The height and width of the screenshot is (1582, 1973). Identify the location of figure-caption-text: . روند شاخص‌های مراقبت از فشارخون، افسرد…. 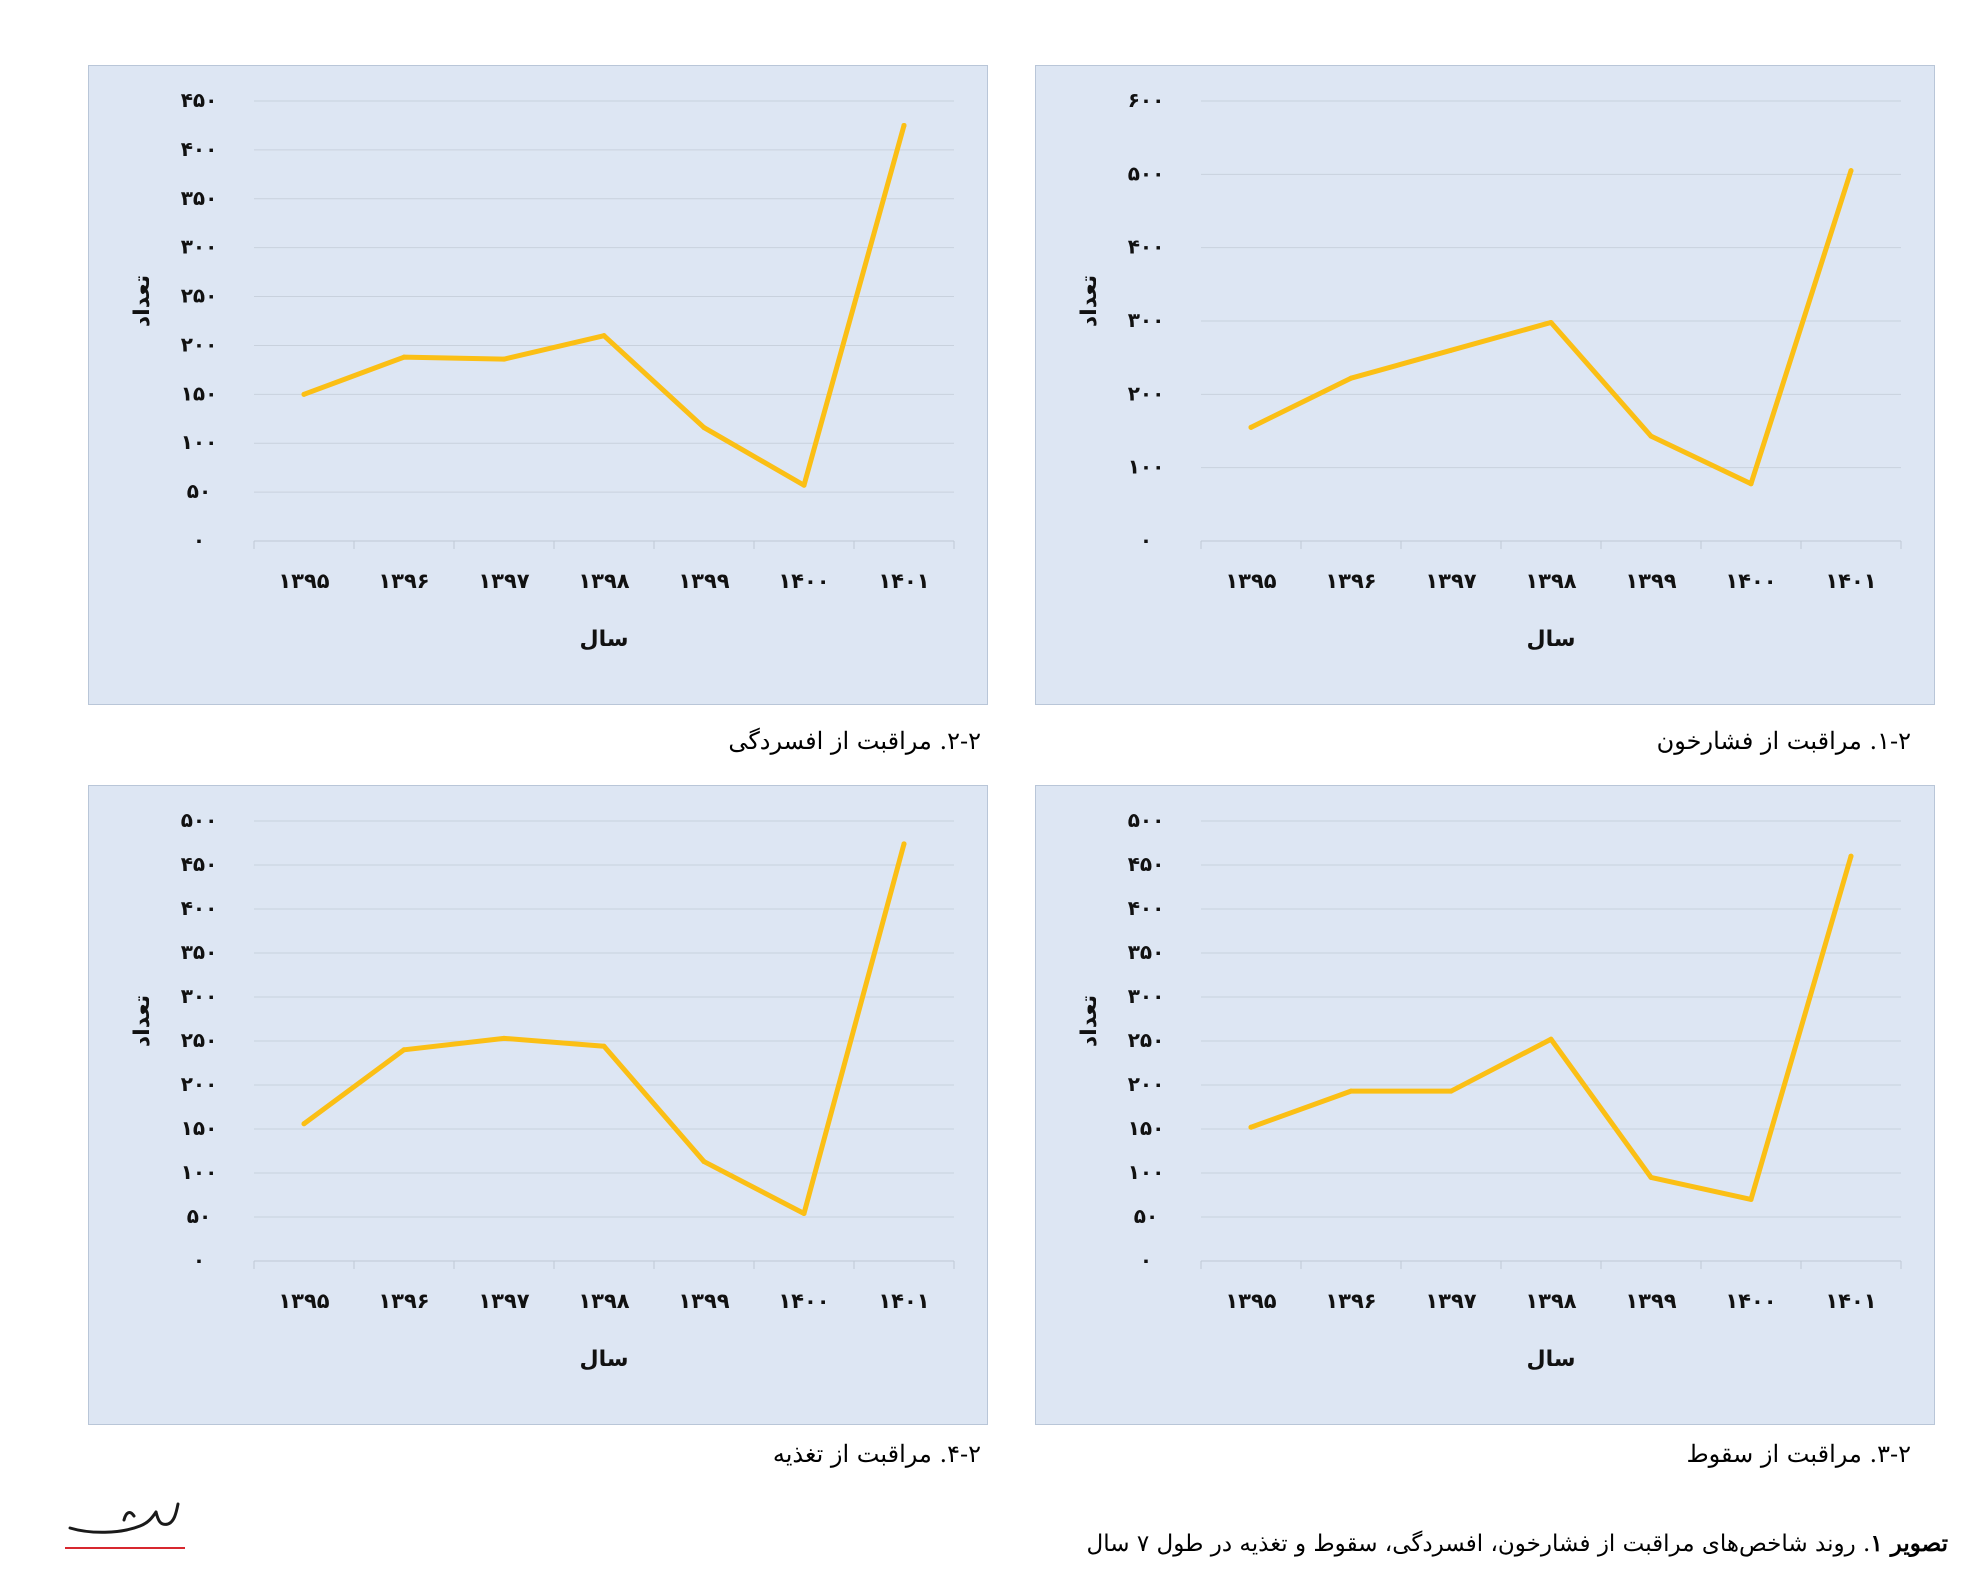
(1478, 1544).